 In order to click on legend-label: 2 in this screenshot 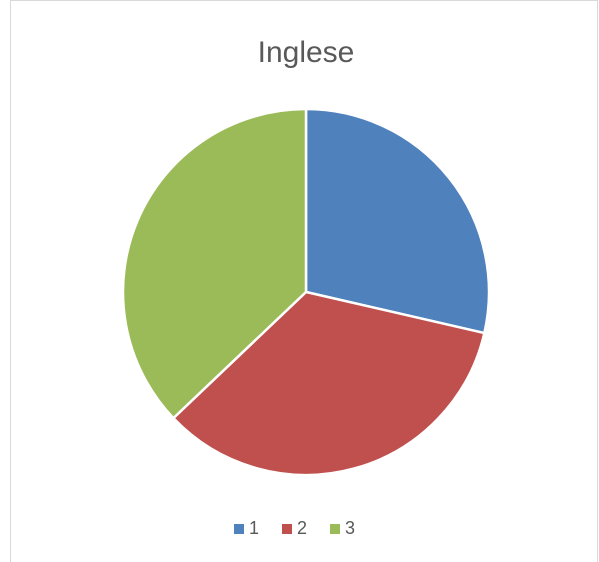, I will do `click(302, 528)`.